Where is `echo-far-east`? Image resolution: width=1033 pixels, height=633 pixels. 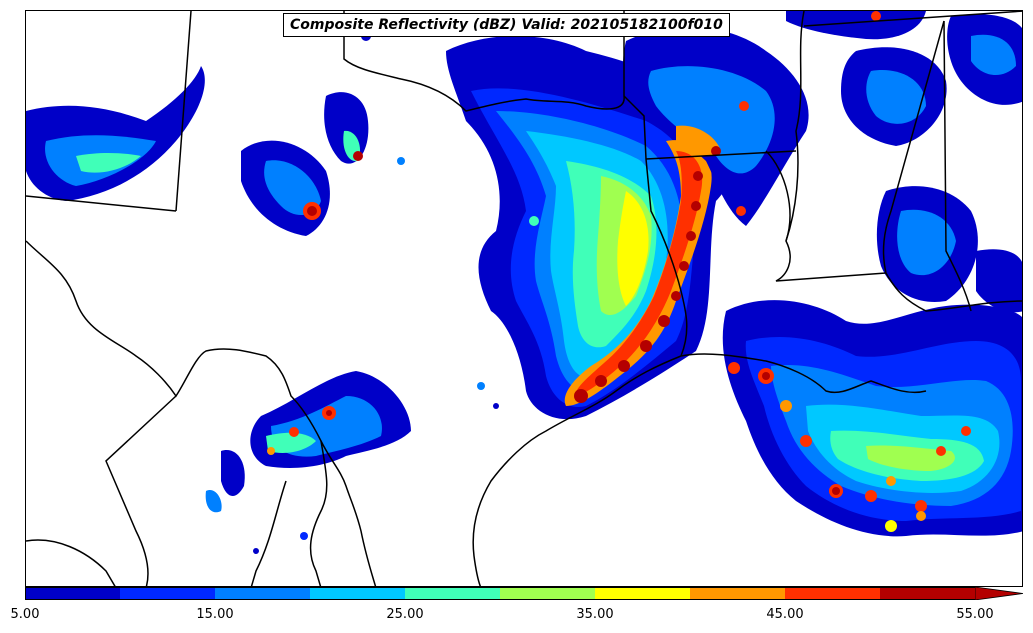
echo-far-east is located at coordinates (999, 281).